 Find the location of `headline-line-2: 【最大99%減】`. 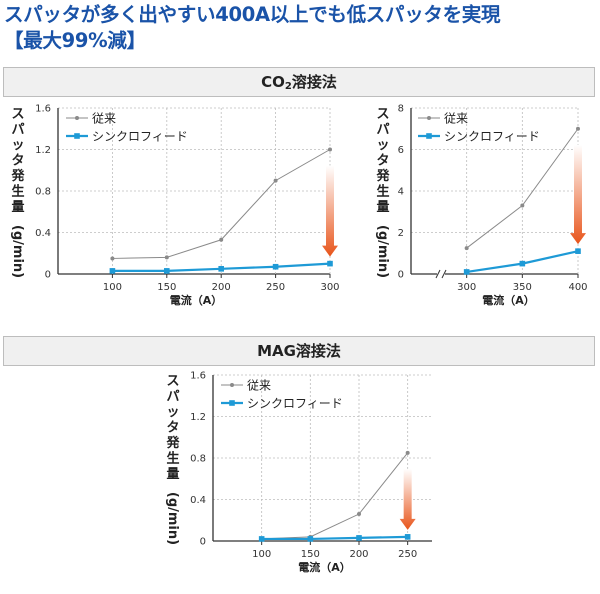

headline-line-2: 【最大99%減】 is located at coordinates (75, 40).